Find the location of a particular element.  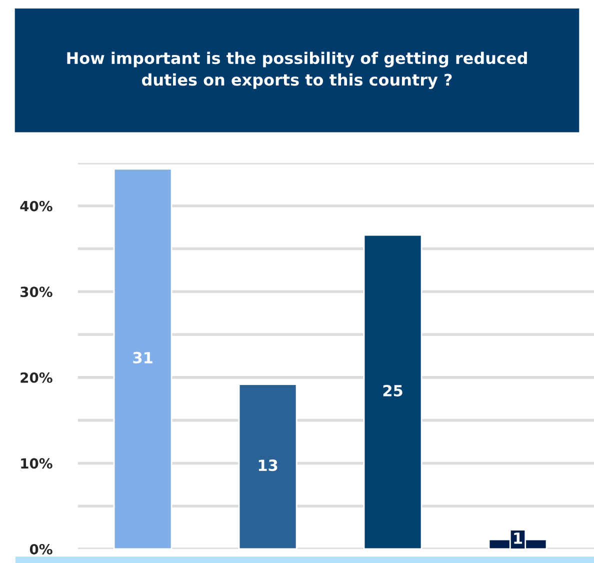

annotation: 25 is located at coordinates (392, 390).